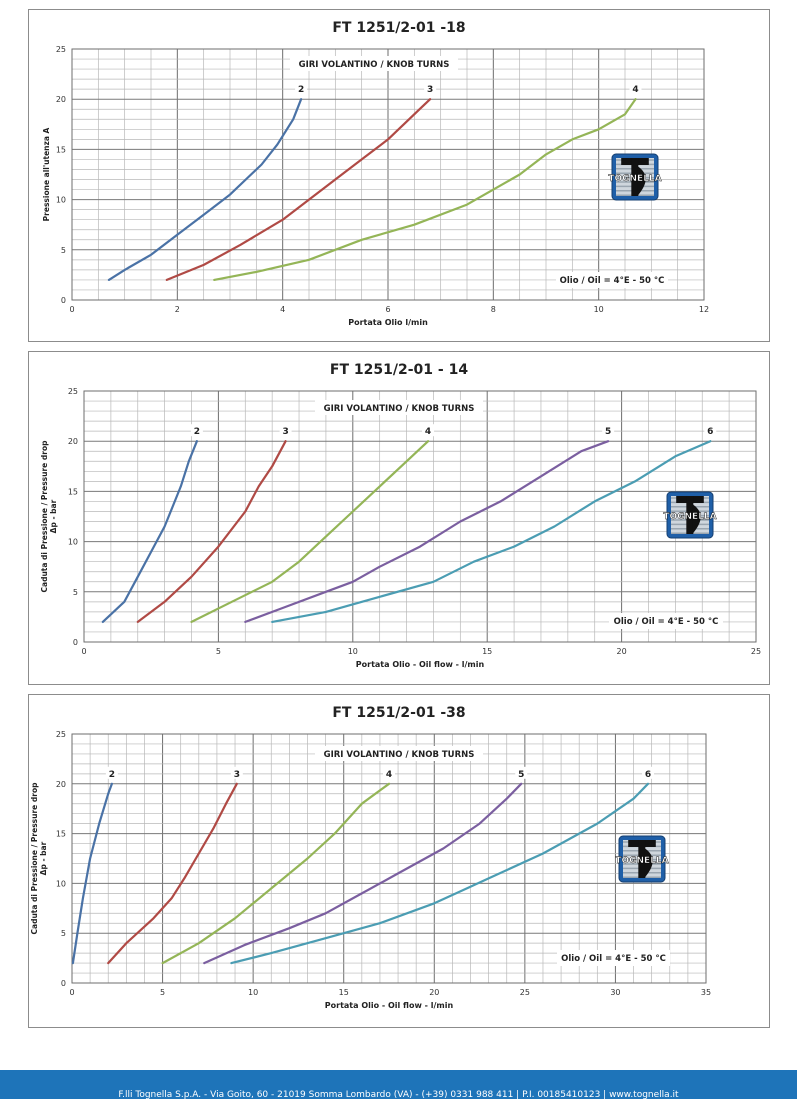 Image resolution: width=797 pixels, height=1100 pixels. I want to click on x-tick-label: 30, so click(615, 992).